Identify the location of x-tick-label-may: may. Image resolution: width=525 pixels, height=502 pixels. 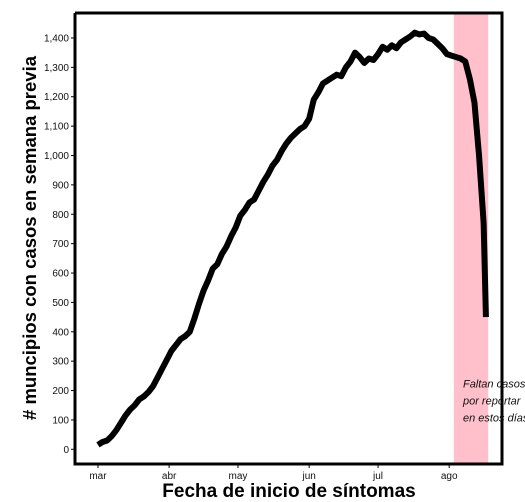
(238, 476).